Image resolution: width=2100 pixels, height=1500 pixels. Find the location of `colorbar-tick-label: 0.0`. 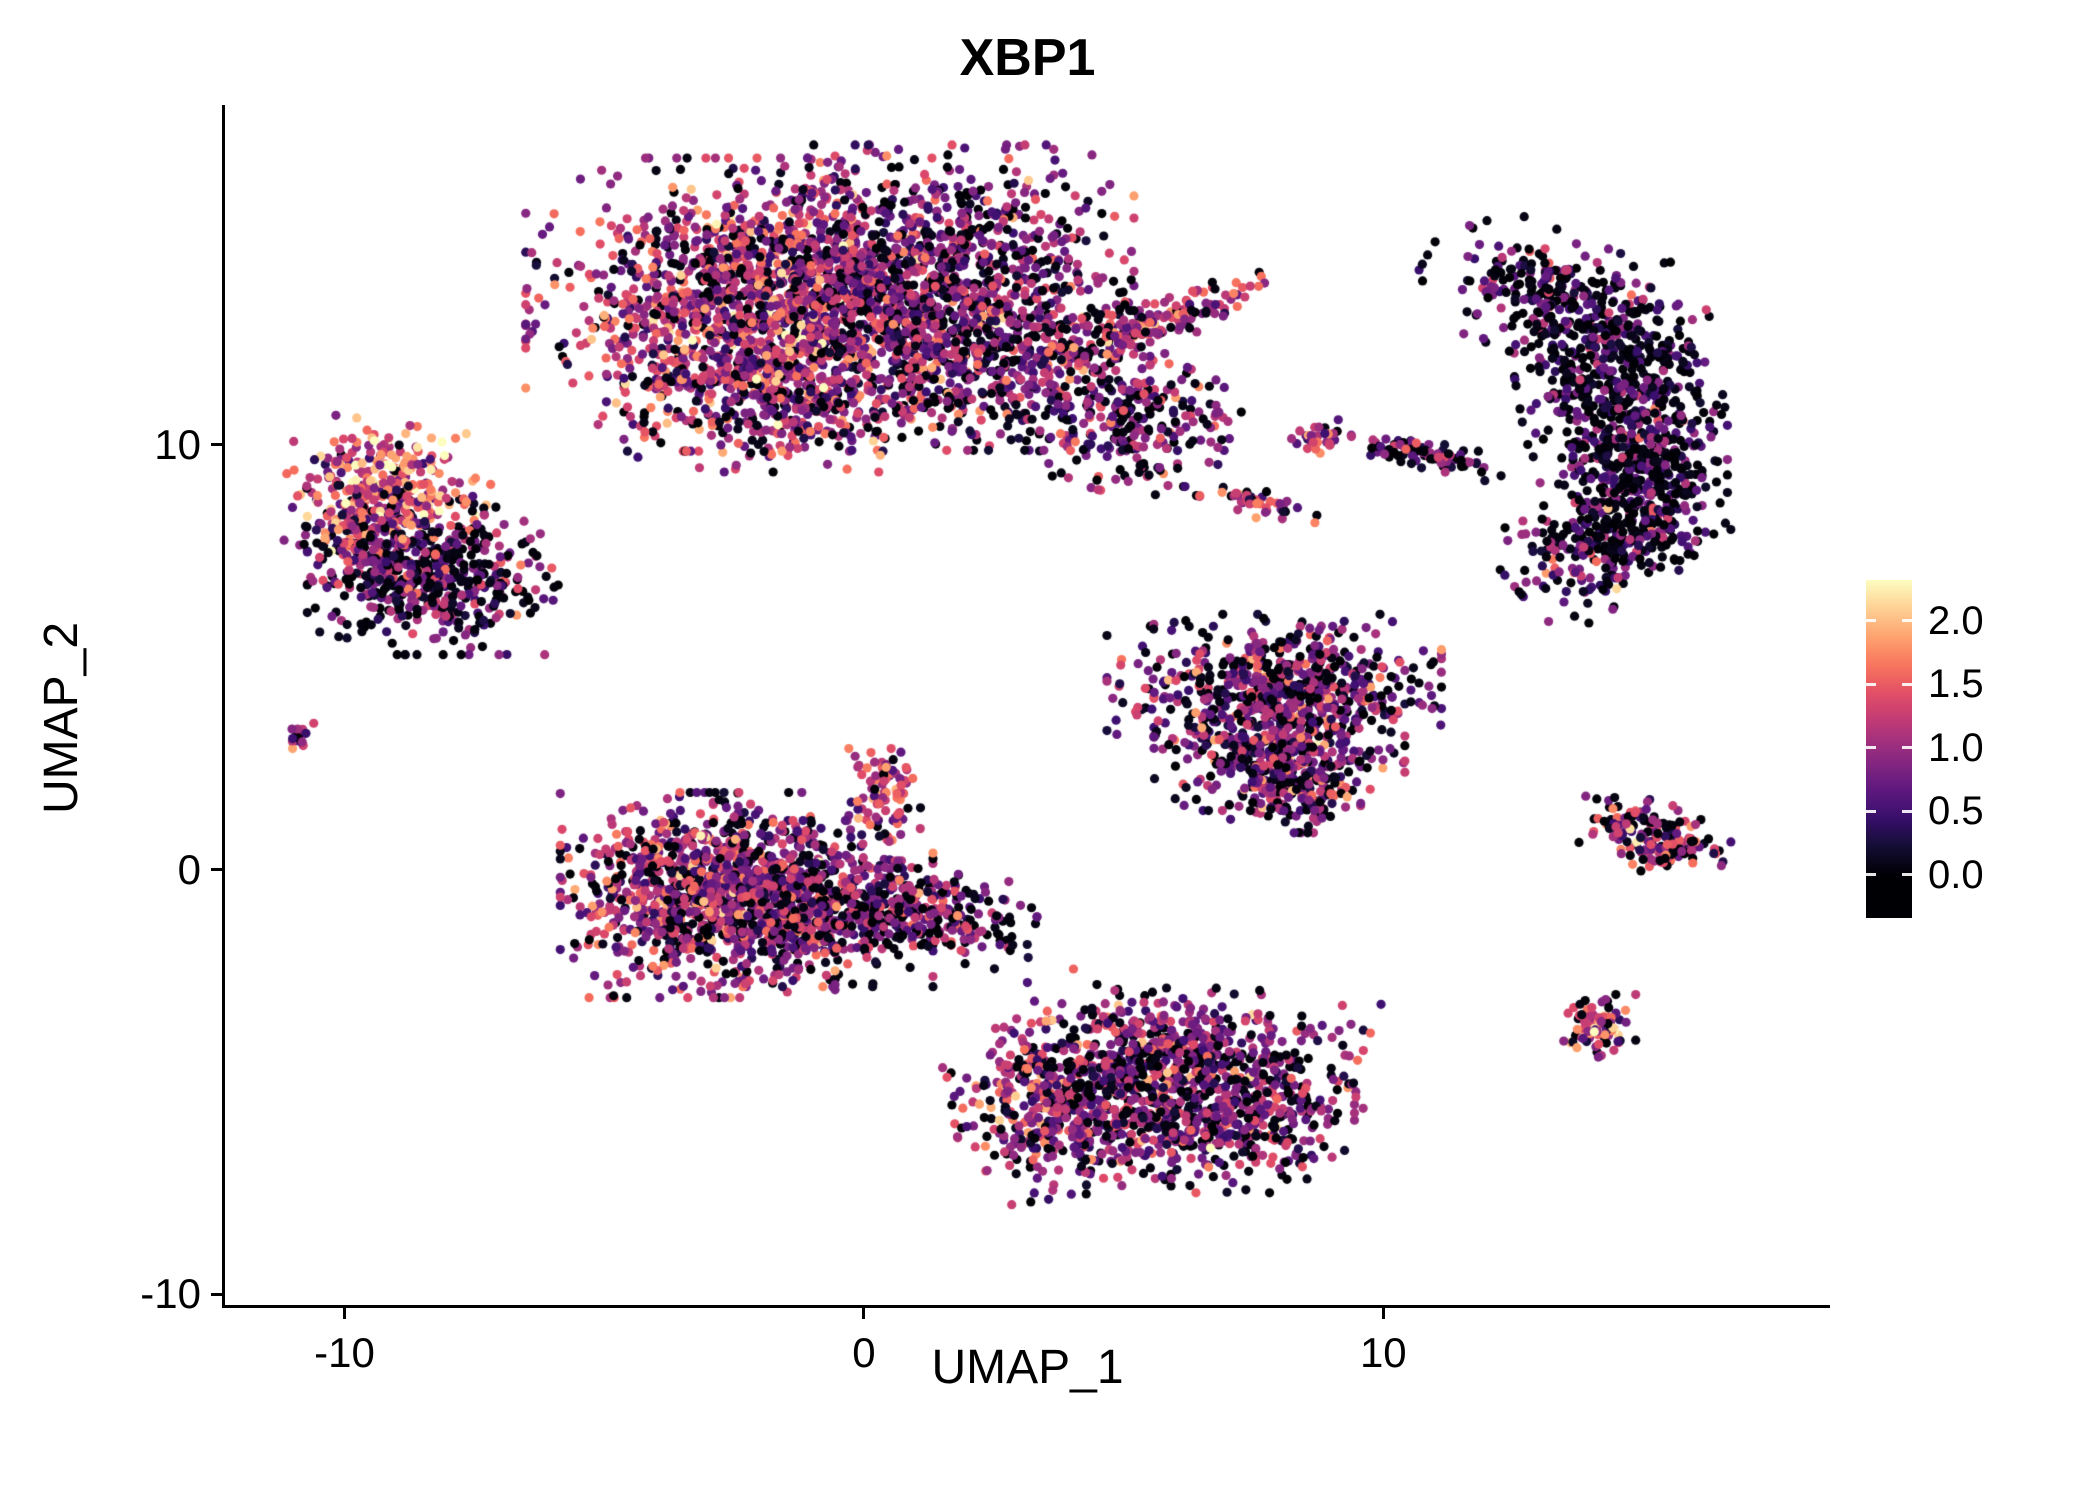

colorbar-tick-label: 0.0 is located at coordinates (1956, 874).